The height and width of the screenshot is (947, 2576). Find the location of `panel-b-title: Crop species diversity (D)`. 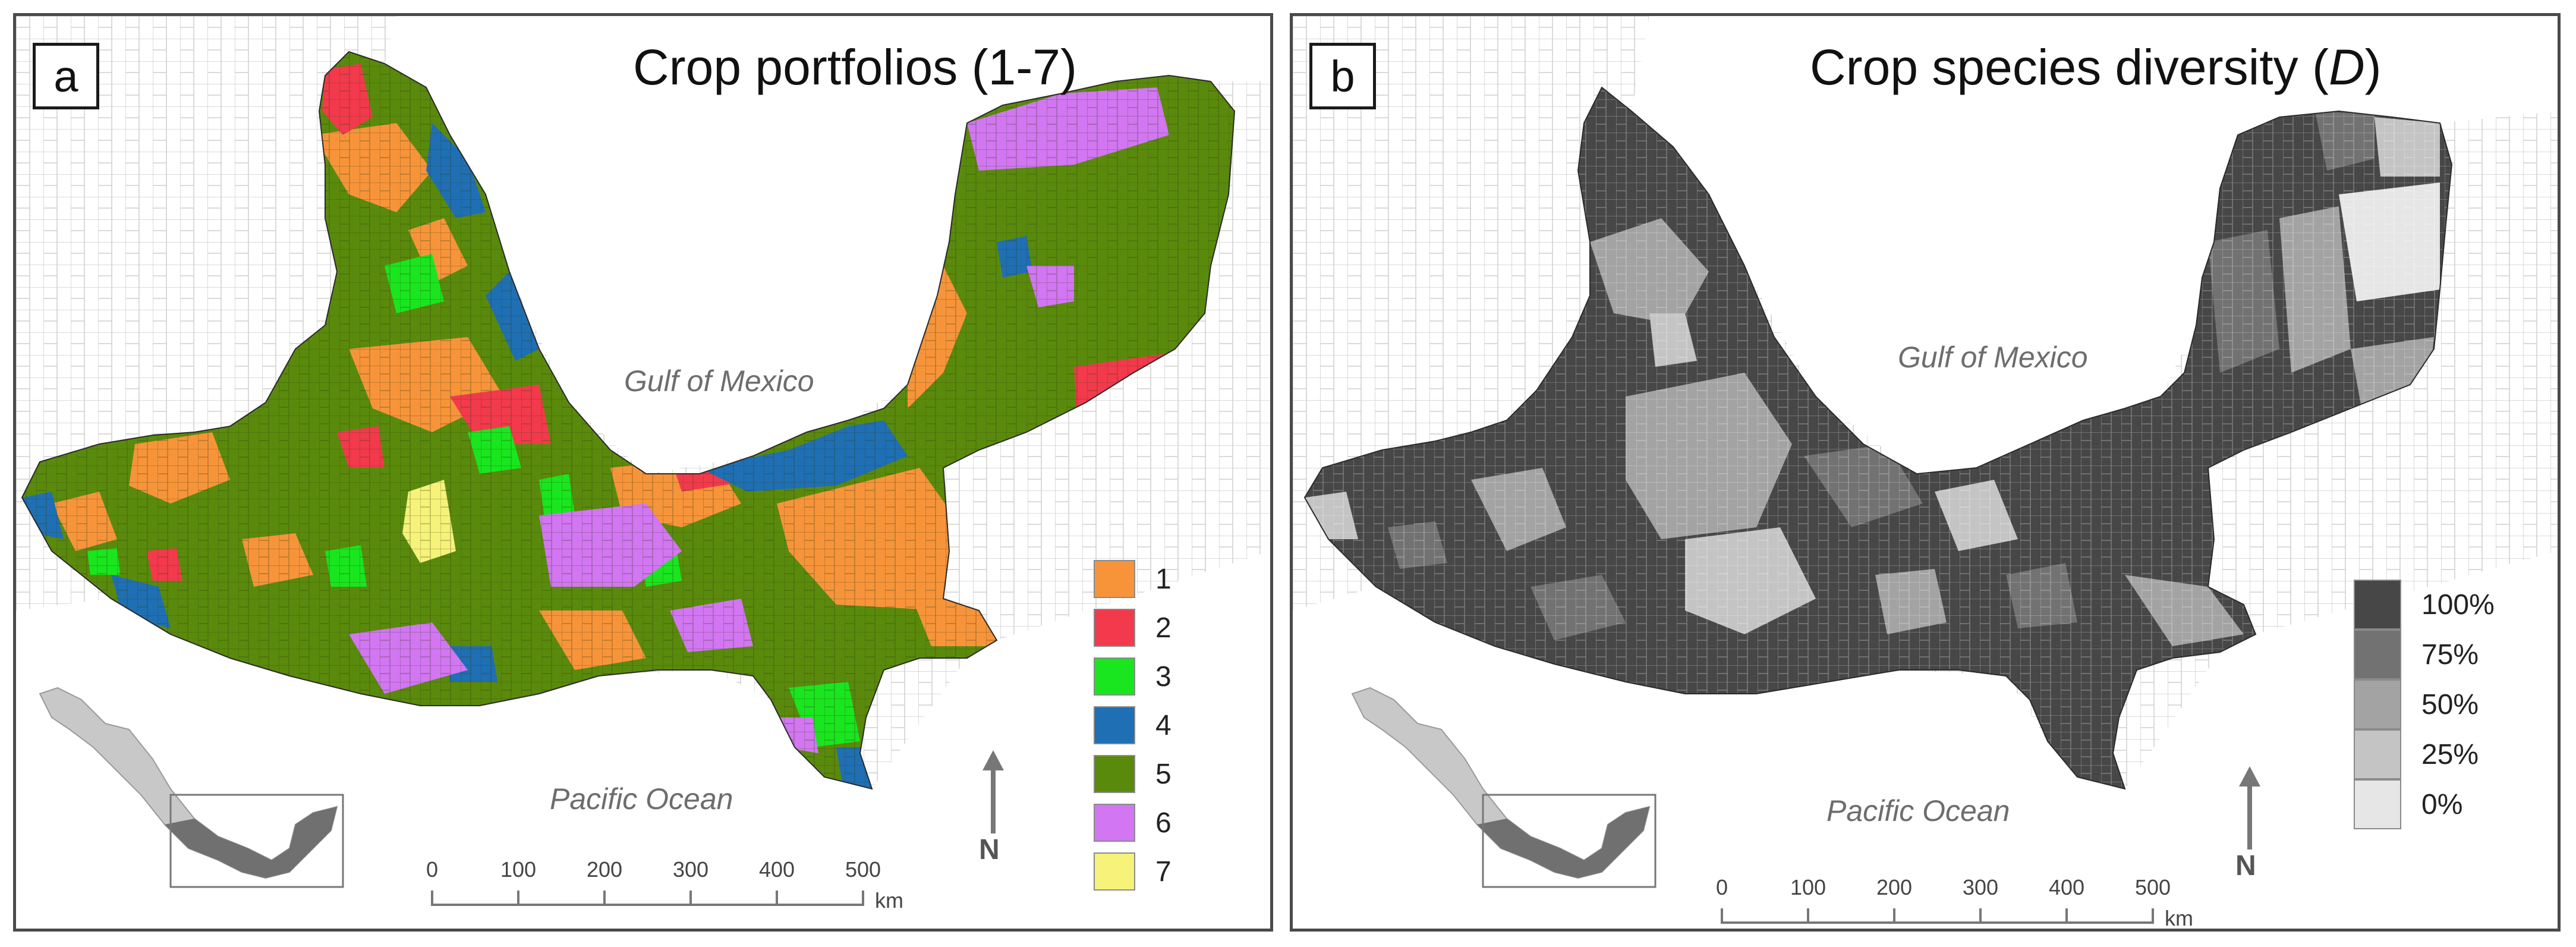

panel-b-title: Crop species diversity (D) is located at coordinates (2096, 67).